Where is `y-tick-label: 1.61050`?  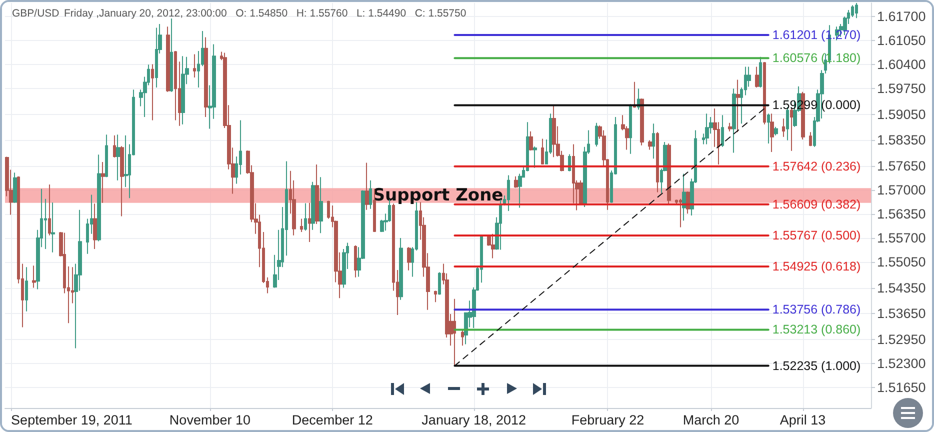 y-tick-label: 1.61050 is located at coordinates (901, 40).